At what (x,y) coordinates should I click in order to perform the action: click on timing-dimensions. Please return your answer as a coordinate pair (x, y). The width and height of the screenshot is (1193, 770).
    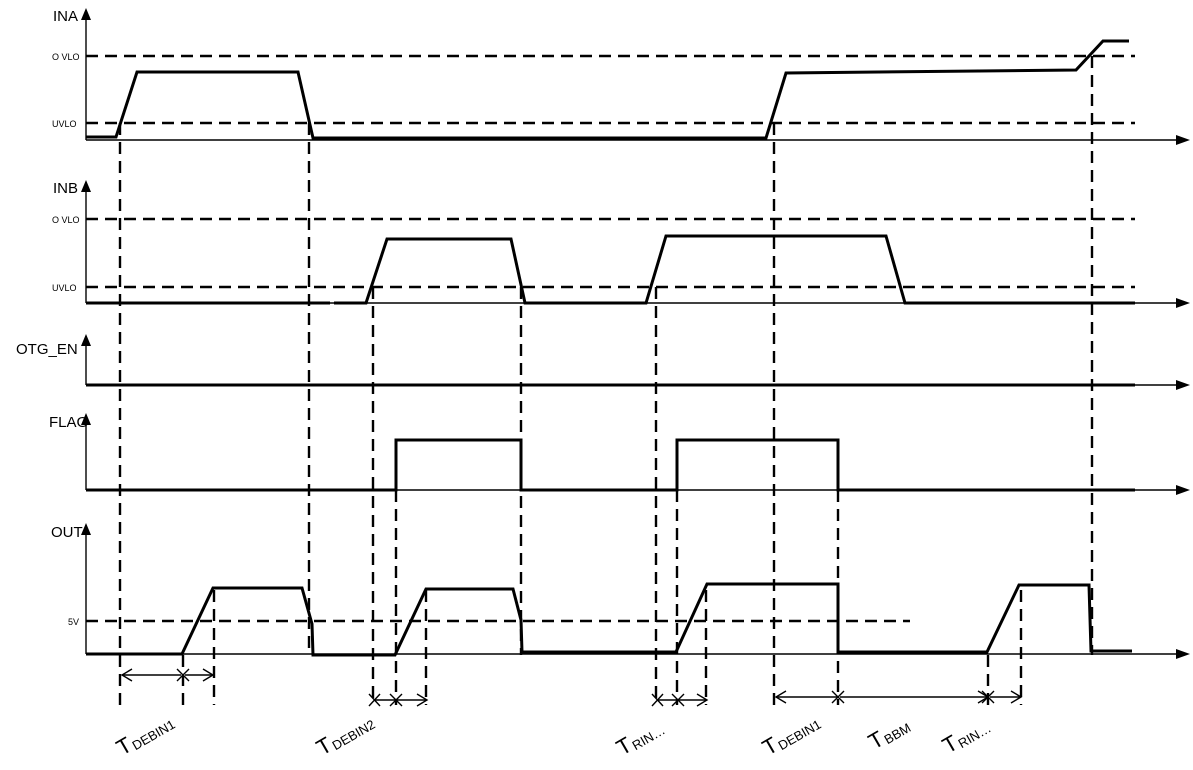
    Looking at the image, I should click on (571, 687).